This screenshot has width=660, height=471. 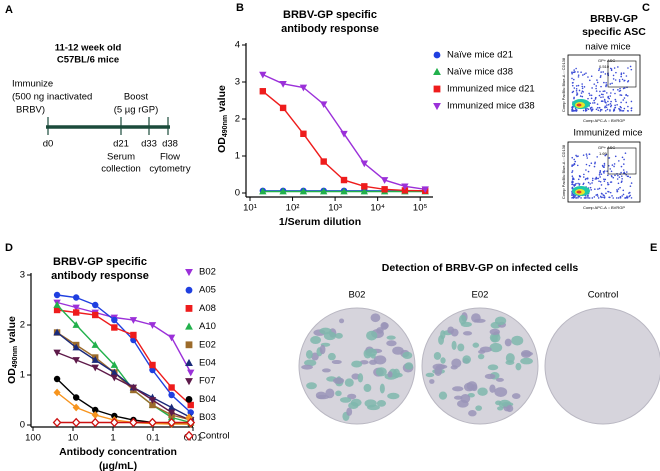 I want to click on y-axis-label-part: value, so click(x=222, y=100).